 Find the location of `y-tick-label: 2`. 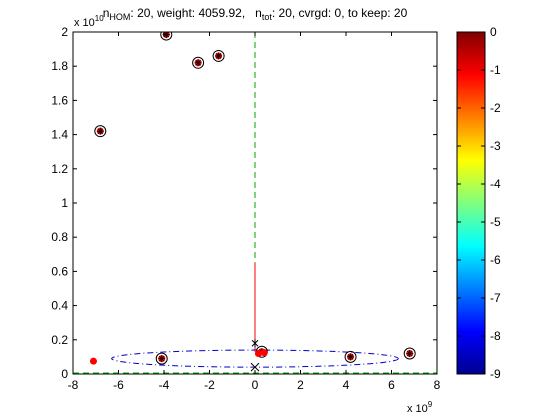

y-tick-label: 2 is located at coordinates (64, 32).